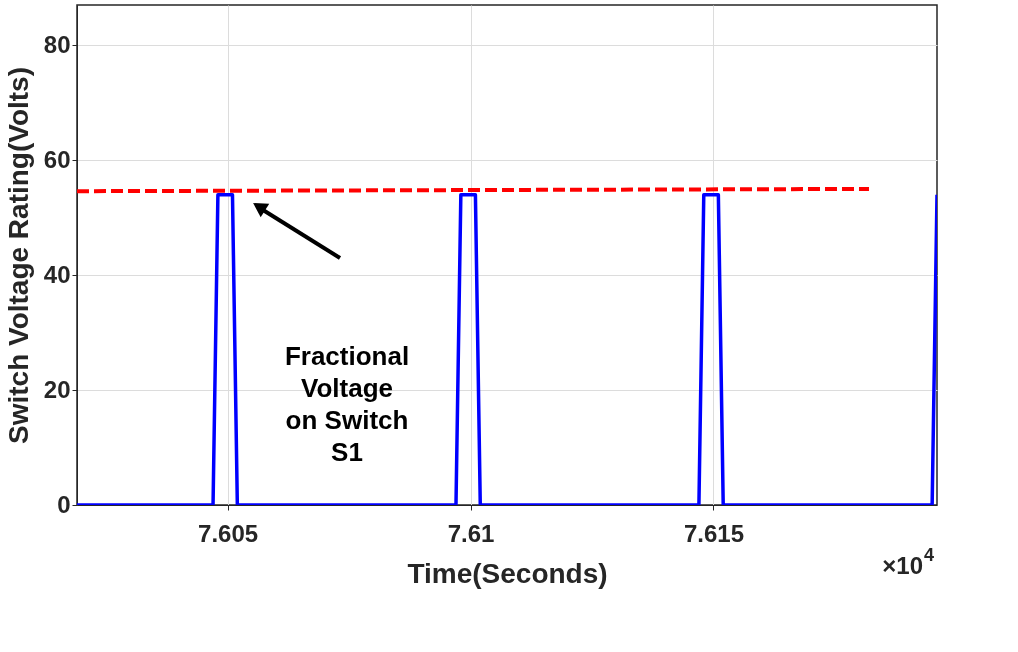  Describe the element at coordinates (507, 573) in the screenshot. I see `x-axis-title: Time(Seconds)` at that location.